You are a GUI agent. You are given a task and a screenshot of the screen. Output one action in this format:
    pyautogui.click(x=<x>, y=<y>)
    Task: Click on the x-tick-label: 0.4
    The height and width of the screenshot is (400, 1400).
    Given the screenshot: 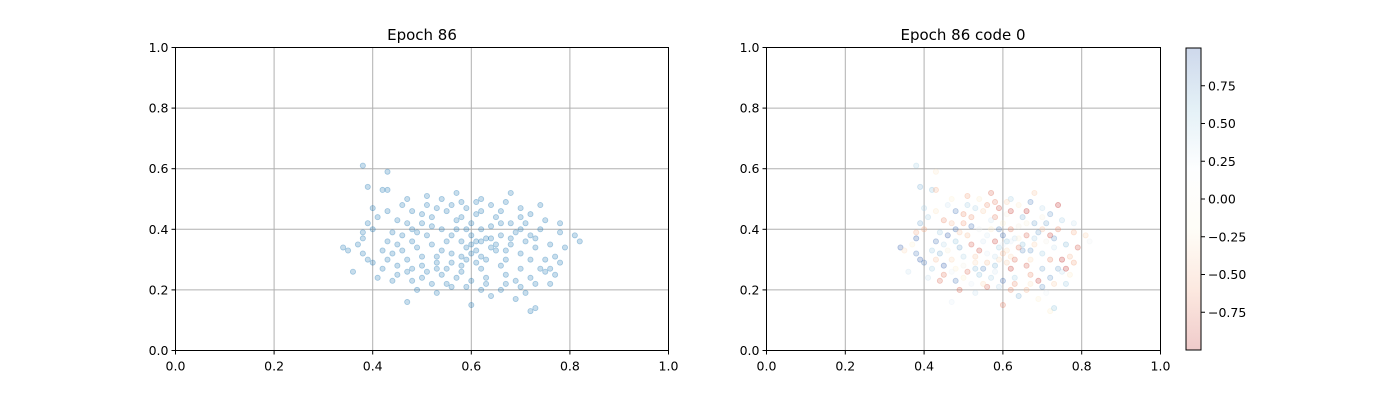 What is the action you would take?
    pyautogui.click(x=373, y=366)
    